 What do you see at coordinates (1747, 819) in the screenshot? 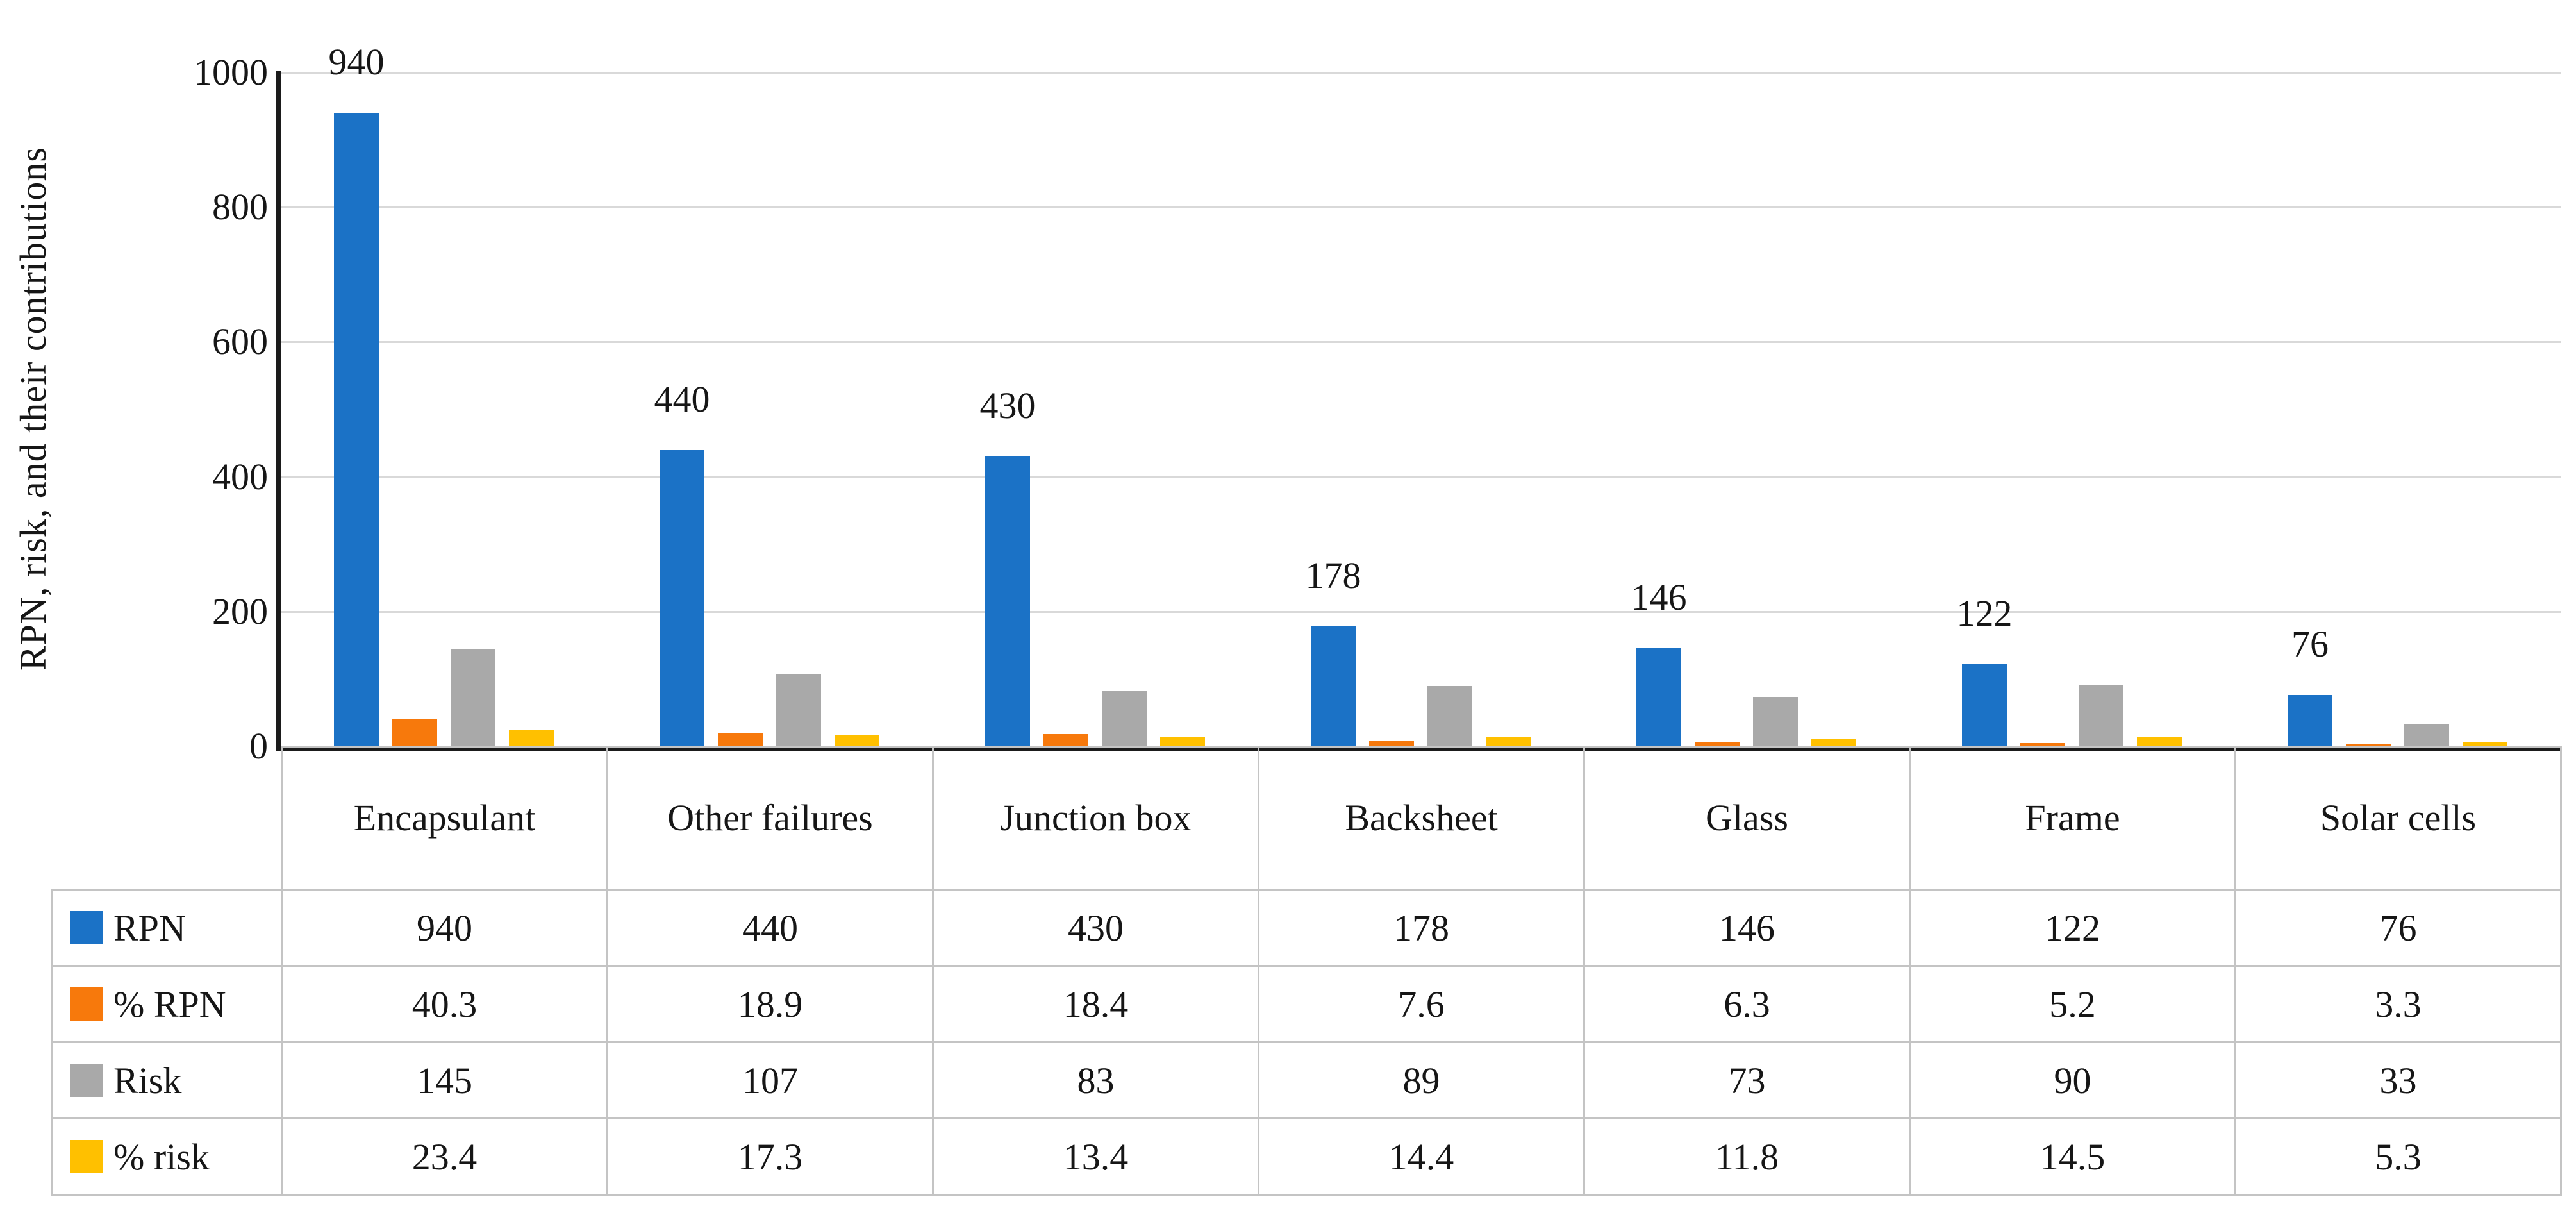
I see `column-header-glass: Glass` at bounding box center [1747, 819].